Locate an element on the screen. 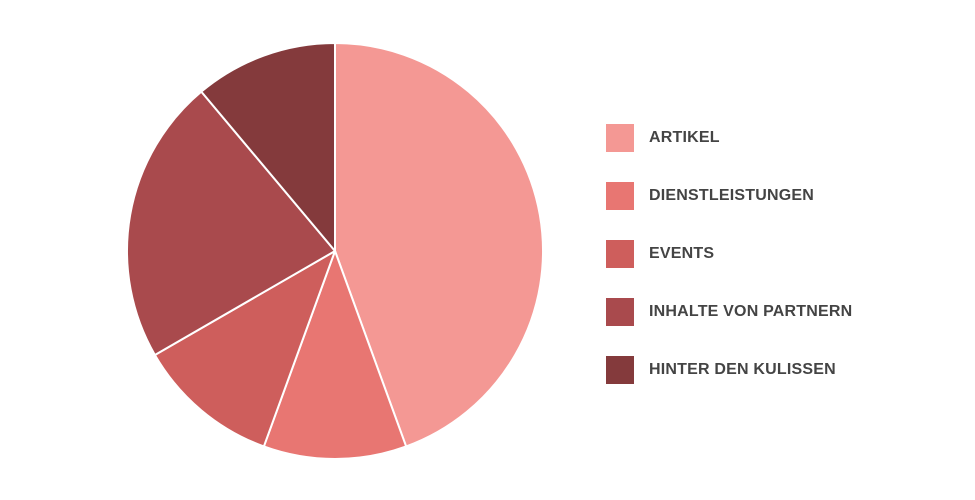 The height and width of the screenshot is (500, 975). pie-slice-inhalte-von-partnern is located at coordinates (231, 223).